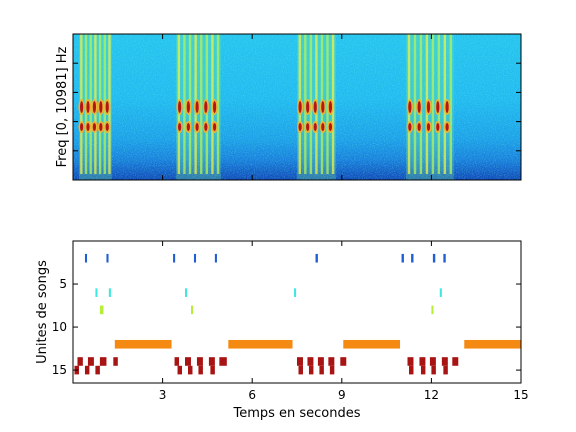 The height and width of the screenshot is (432, 576). I want to click on song-units-ytick-label: 5, so click(63, 284).